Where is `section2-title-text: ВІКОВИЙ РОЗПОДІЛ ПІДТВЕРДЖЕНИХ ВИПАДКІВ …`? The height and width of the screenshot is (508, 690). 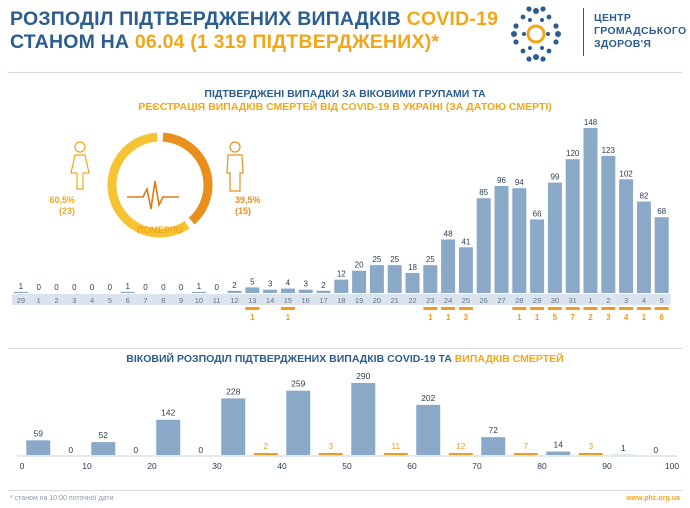 section2-title-text: ВІКОВИЙ РОЗПОДІЛ ПІДТВЕРДЖЕНИХ ВИПАДКІВ … is located at coordinates (290, 359).